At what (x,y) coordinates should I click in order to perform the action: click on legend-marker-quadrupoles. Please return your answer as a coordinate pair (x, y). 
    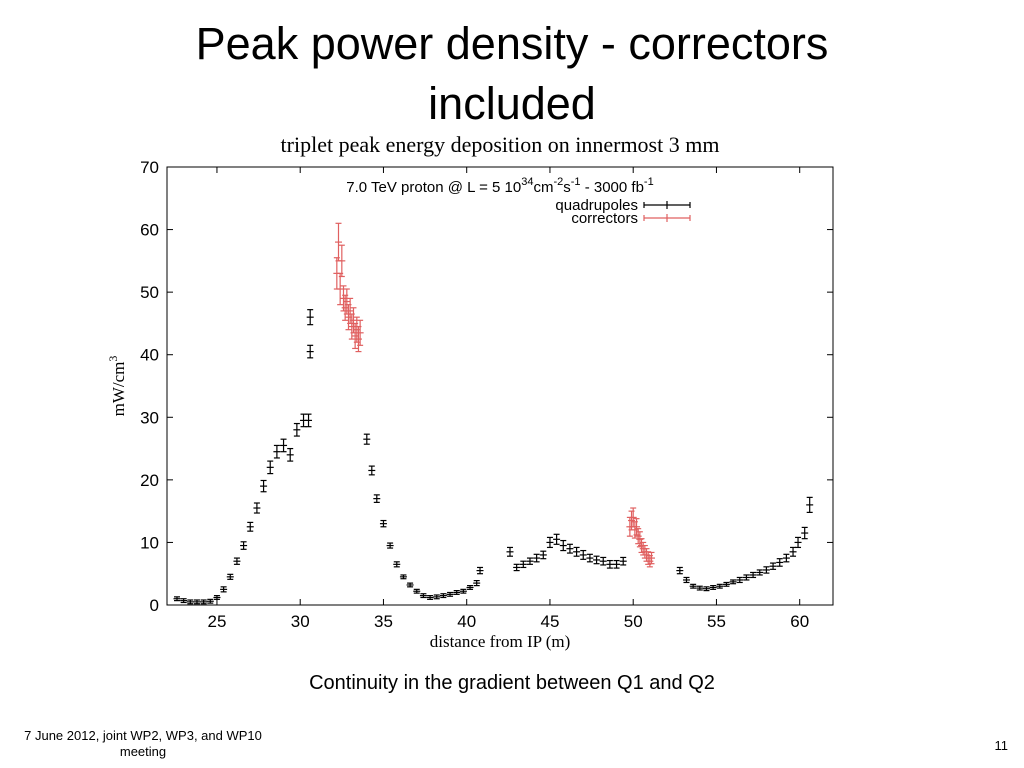
    Looking at the image, I should click on (667, 205).